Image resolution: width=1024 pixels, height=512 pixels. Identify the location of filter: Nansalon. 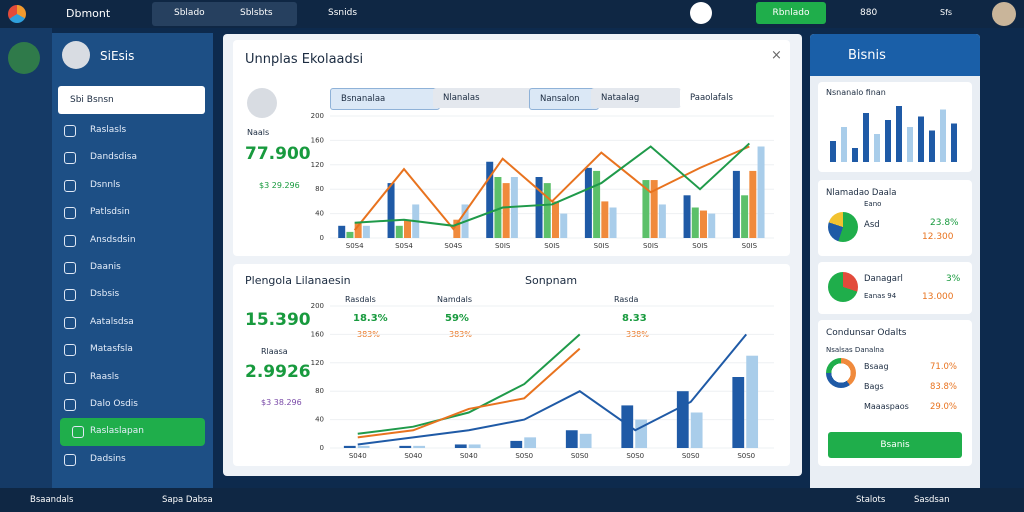
(564, 99).